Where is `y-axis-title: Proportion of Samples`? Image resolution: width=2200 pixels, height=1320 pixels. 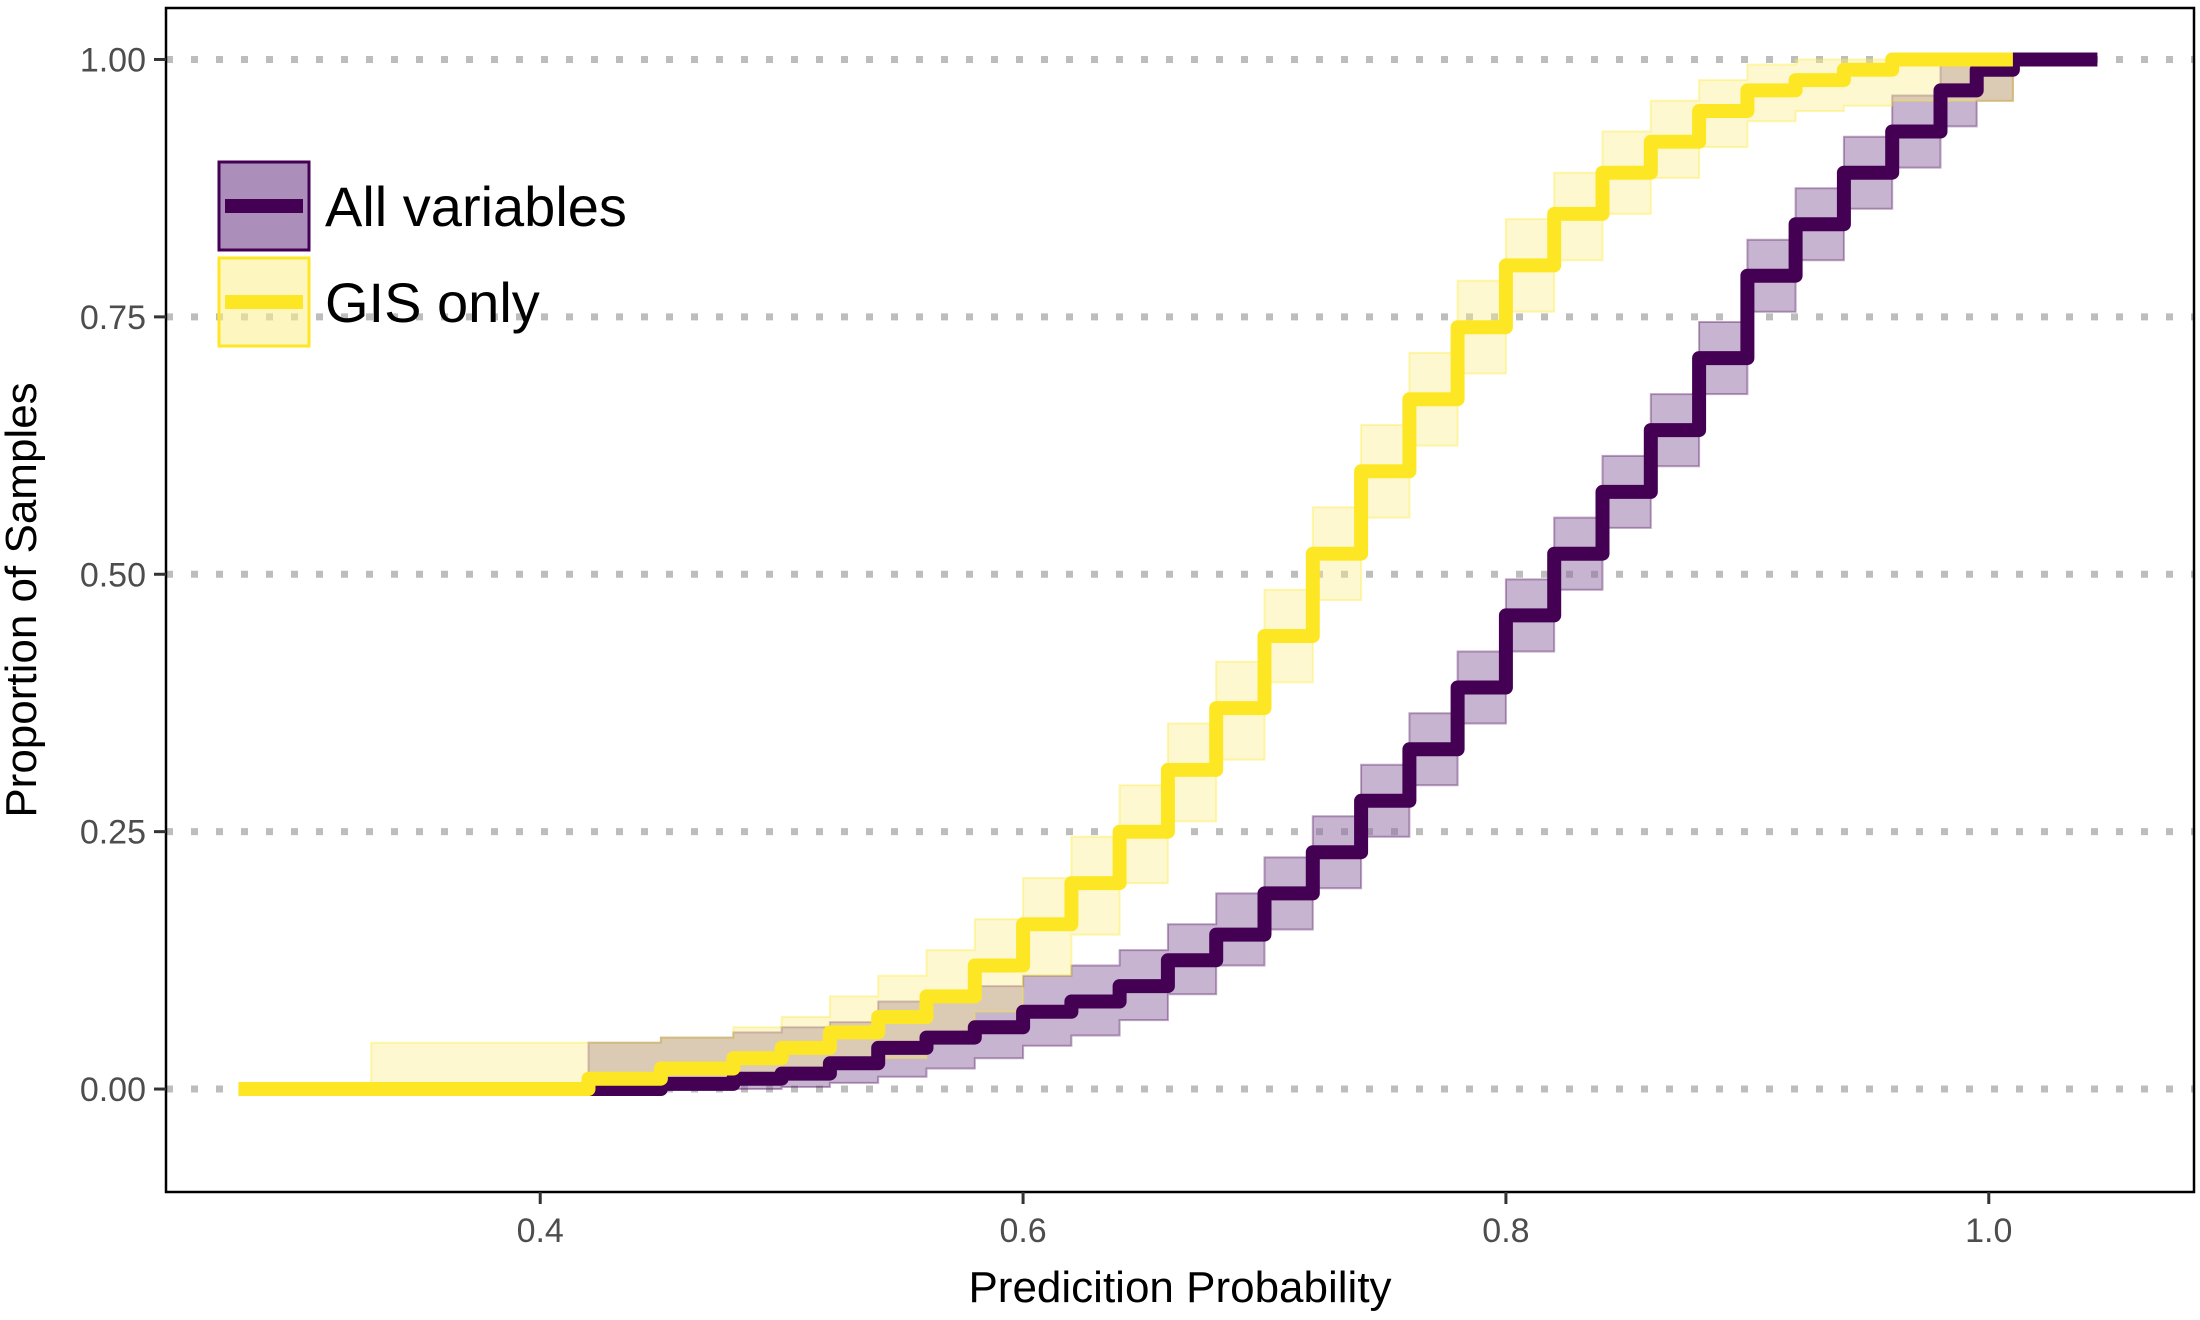
y-axis-title: Proportion of Samples is located at coordinates (23, 599).